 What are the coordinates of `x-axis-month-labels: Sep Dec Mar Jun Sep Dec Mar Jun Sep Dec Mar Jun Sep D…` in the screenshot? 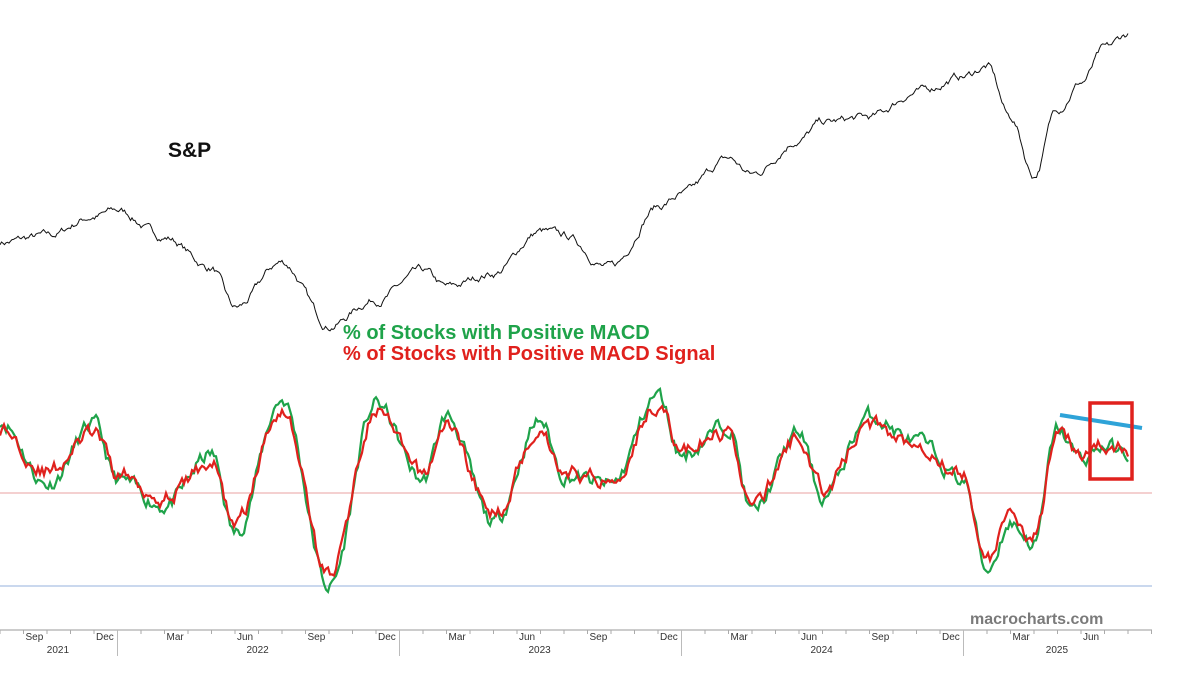 It's located at (563, 637).